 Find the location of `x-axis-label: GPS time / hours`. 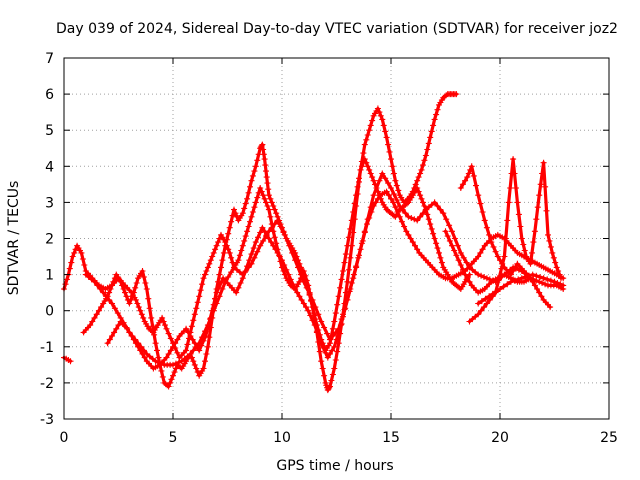

x-axis-label: GPS time / hours is located at coordinates (334, 466).